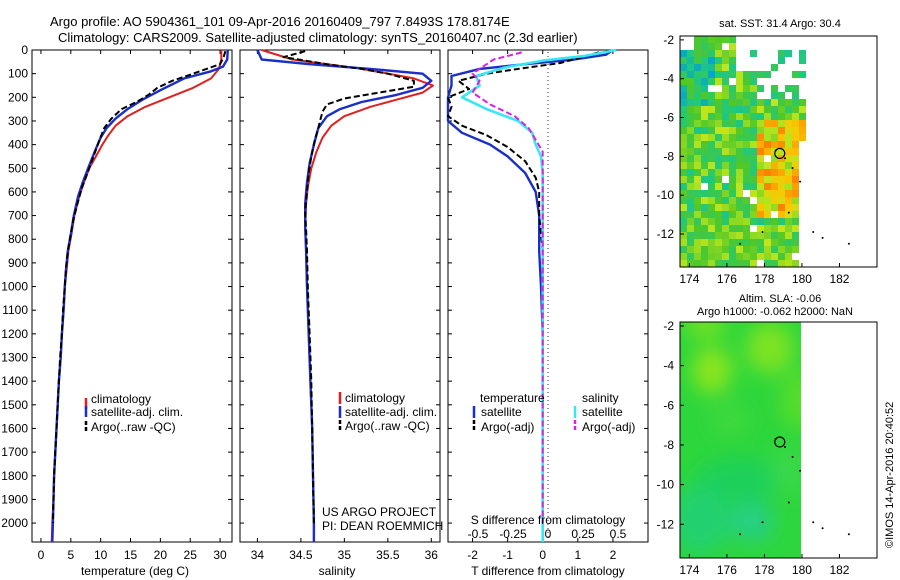  I want to click on x-tick-label: 15, so click(131, 555).